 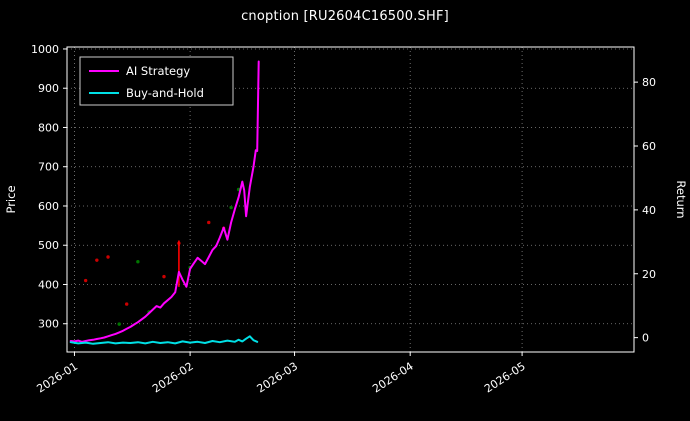 I want to click on chart-title: cnoption [RU2604C16500.SHF], so click(x=345, y=16).